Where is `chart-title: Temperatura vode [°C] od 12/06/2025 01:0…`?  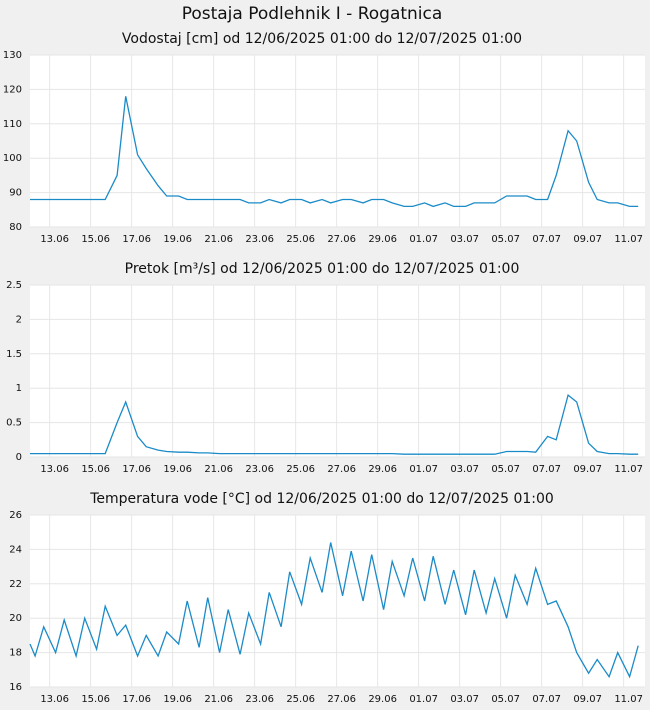
chart-title: Temperatura vode [°C] od 12/06/2025 01:0… is located at coordinates (321, 499).